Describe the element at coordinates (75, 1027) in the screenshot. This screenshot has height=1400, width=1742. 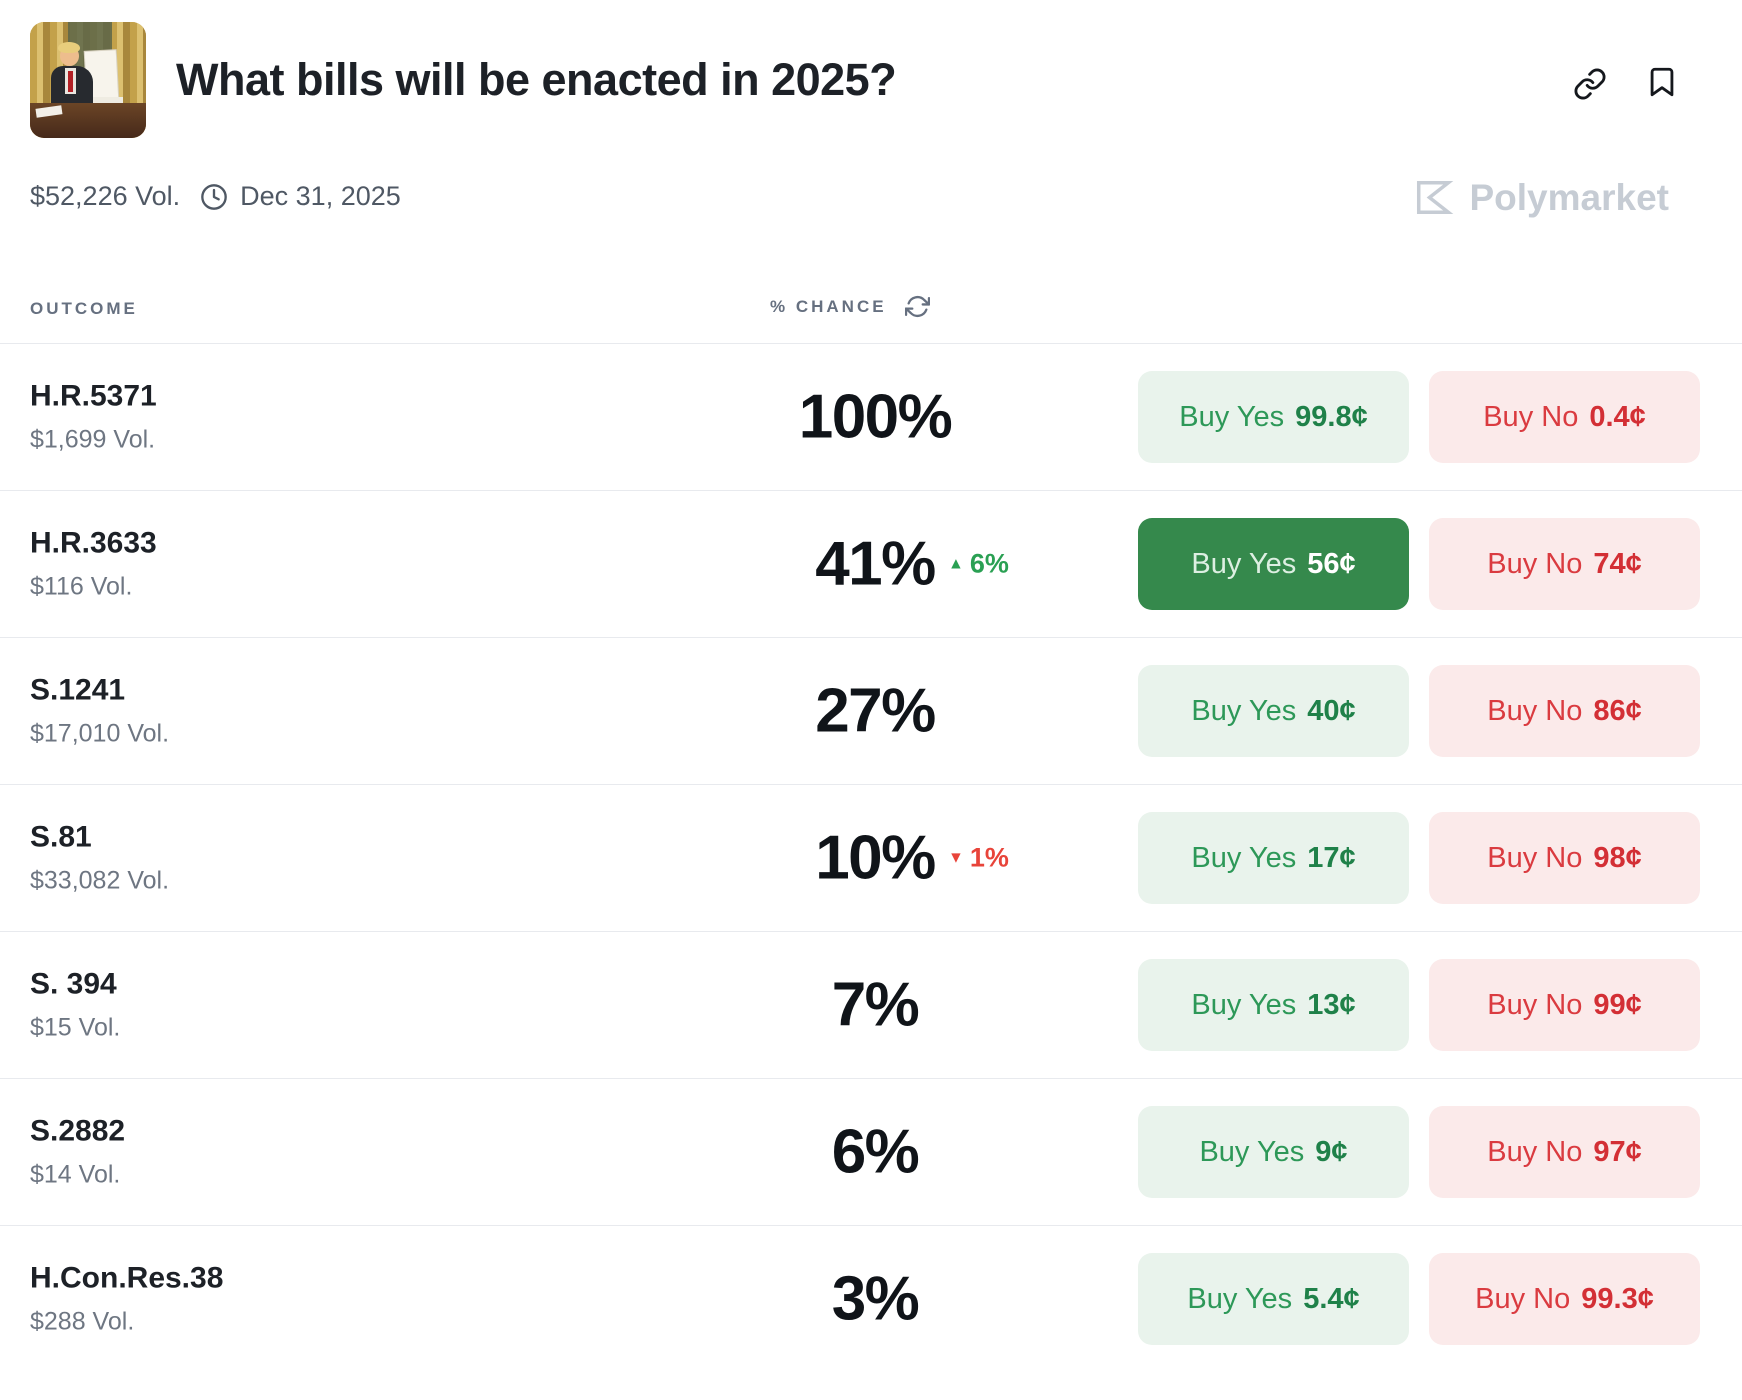
I see `outcome-volume: $15 Vol.` at that location.